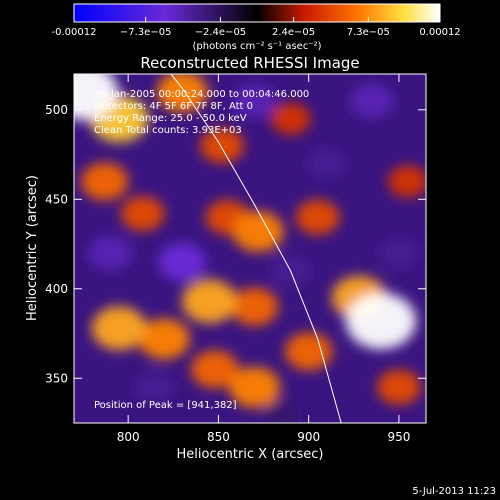 Image resolution: width=500 pixels, height=500 pixels. Describe the element at coordinates (173, 106) in the screenshot. I see `annotation-detectors: Detectors: 4F 5F 6F 7F 8F, Att 0` at that location.